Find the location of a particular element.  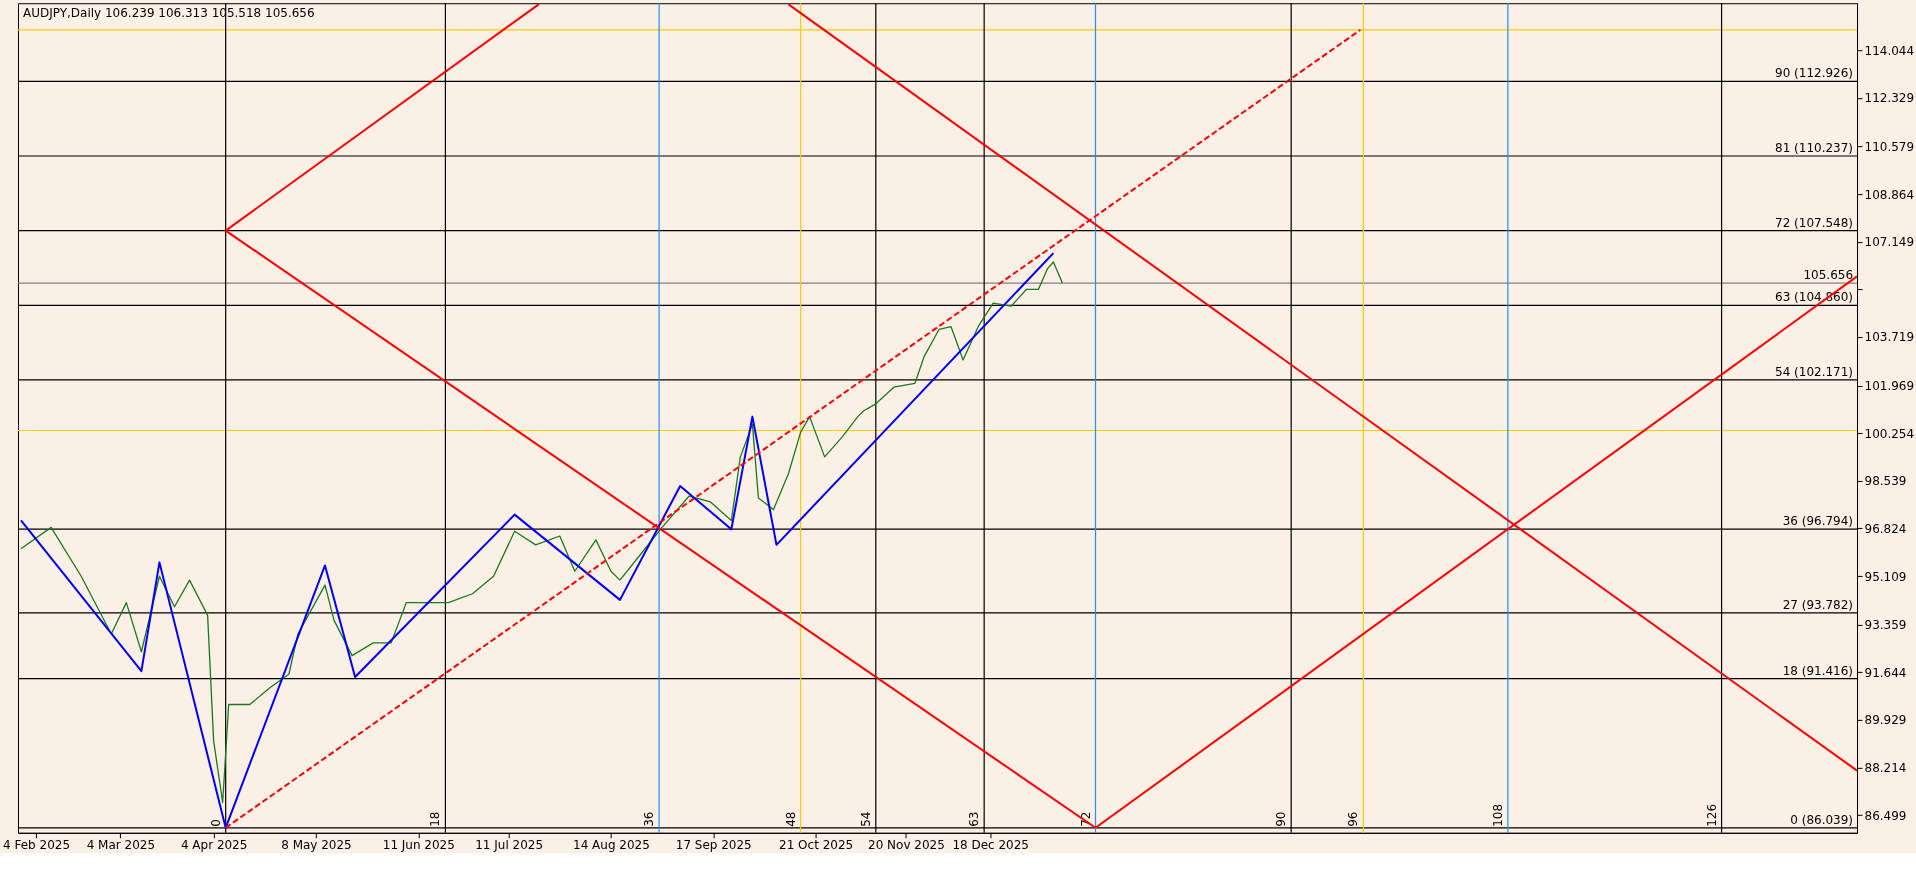

x-tick-label: 20 Nov 2025 is located at coordinates (906, 845).